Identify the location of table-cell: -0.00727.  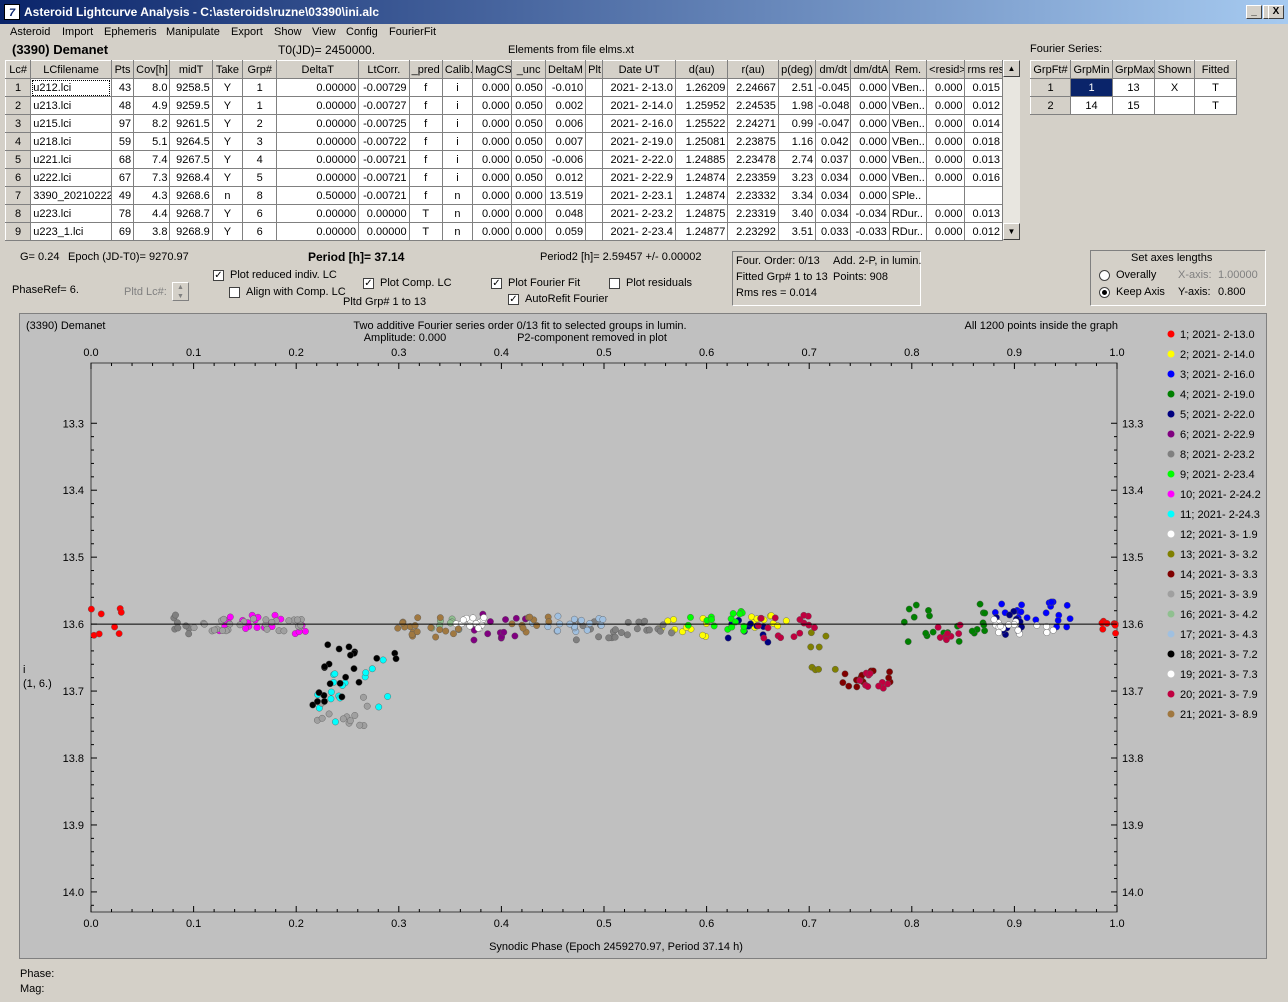
(384, 105).